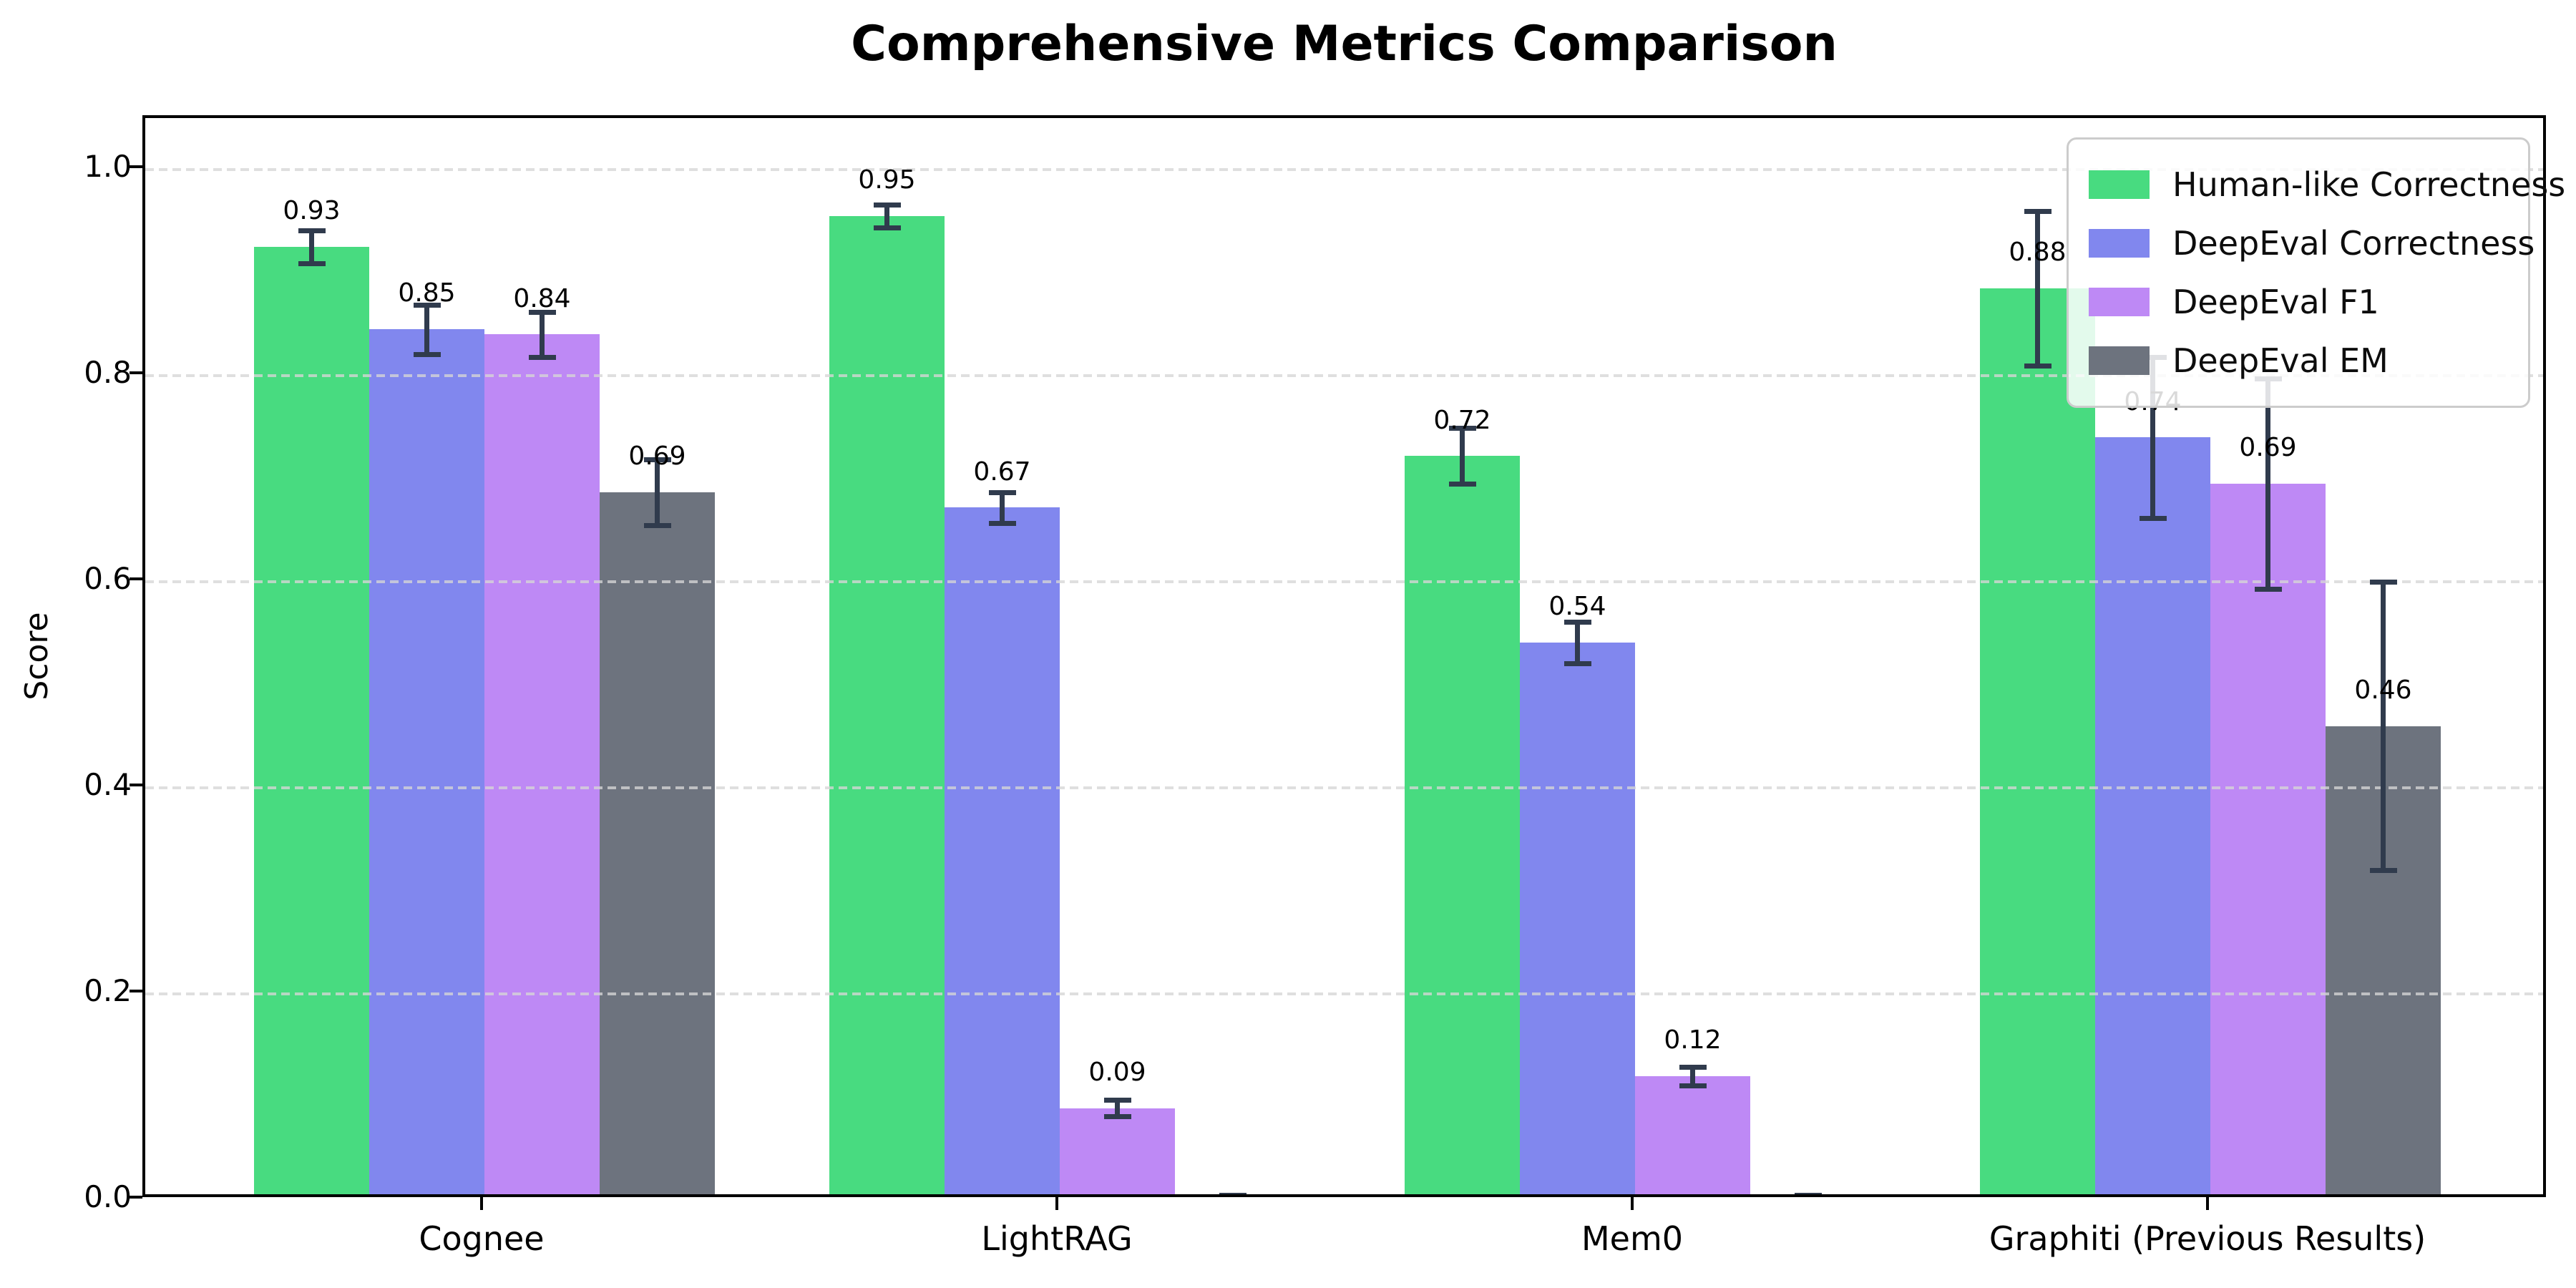 This screenshot has width=2576, height=1288. I want to click on bar-deepeval-em-cognee, so click(657, 843).